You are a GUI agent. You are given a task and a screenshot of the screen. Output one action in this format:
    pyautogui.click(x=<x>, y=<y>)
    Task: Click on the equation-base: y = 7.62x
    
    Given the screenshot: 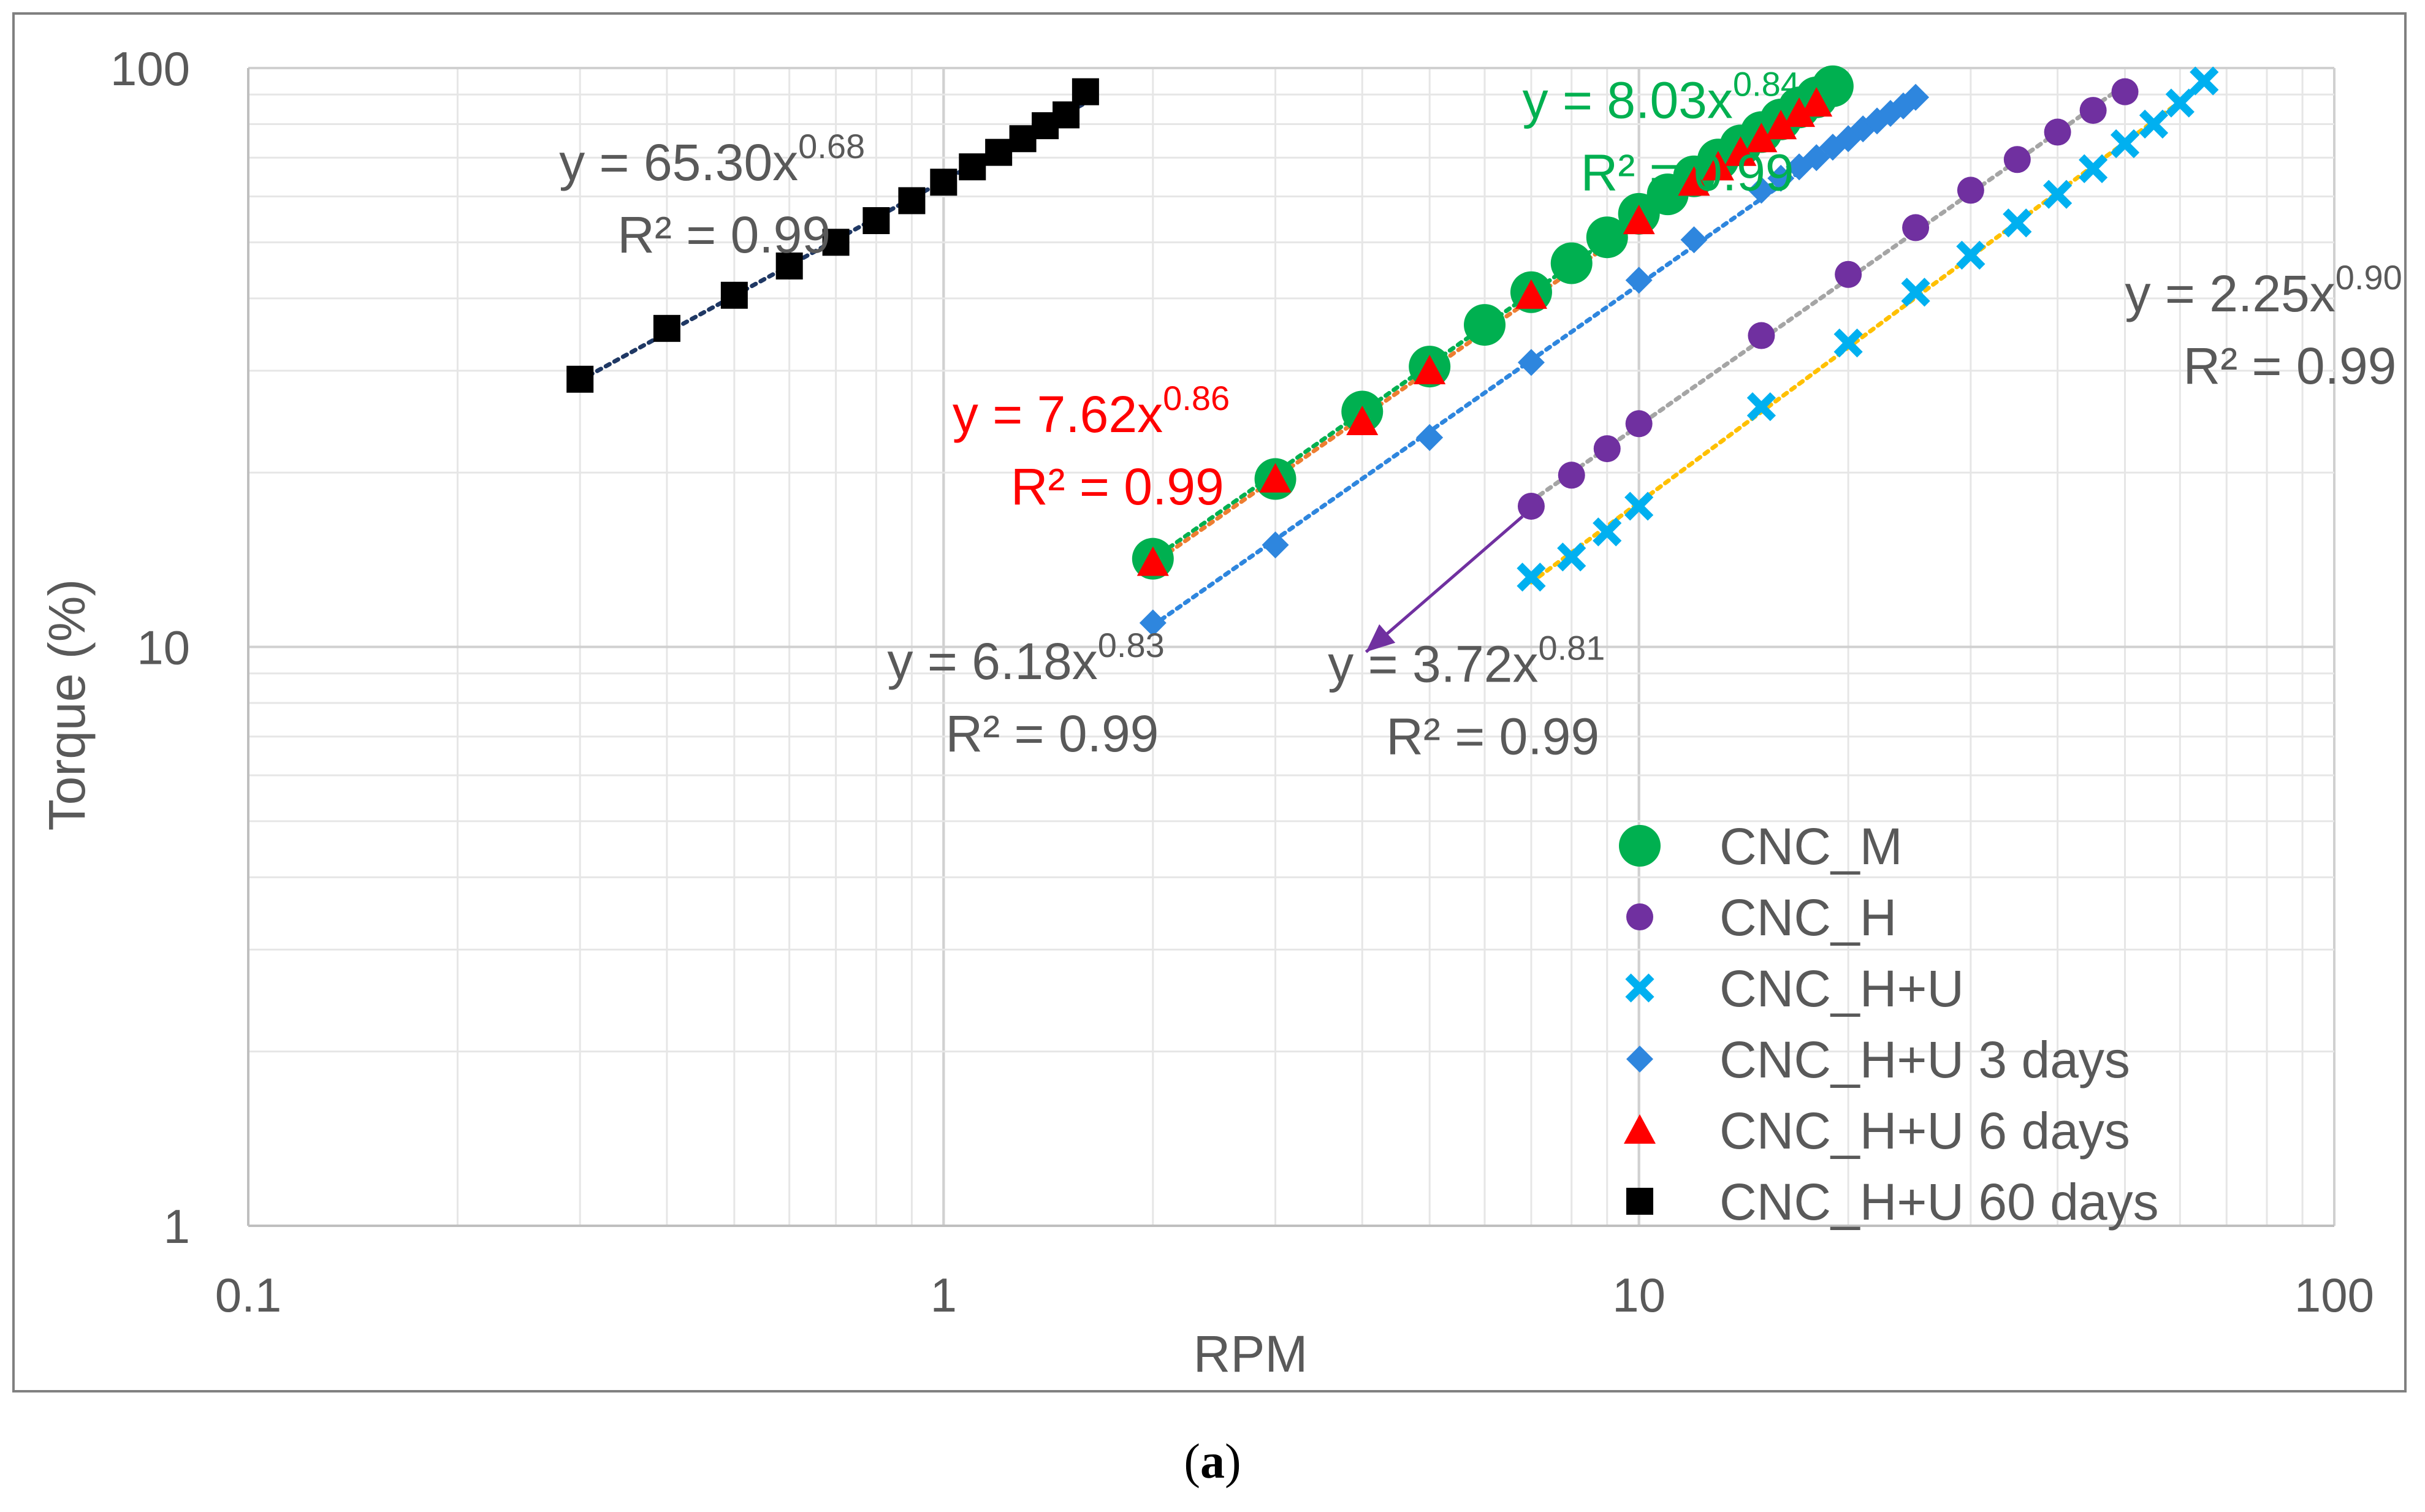 What is the action you would take?
    pyautogui.click(x=1058, y=414)
    